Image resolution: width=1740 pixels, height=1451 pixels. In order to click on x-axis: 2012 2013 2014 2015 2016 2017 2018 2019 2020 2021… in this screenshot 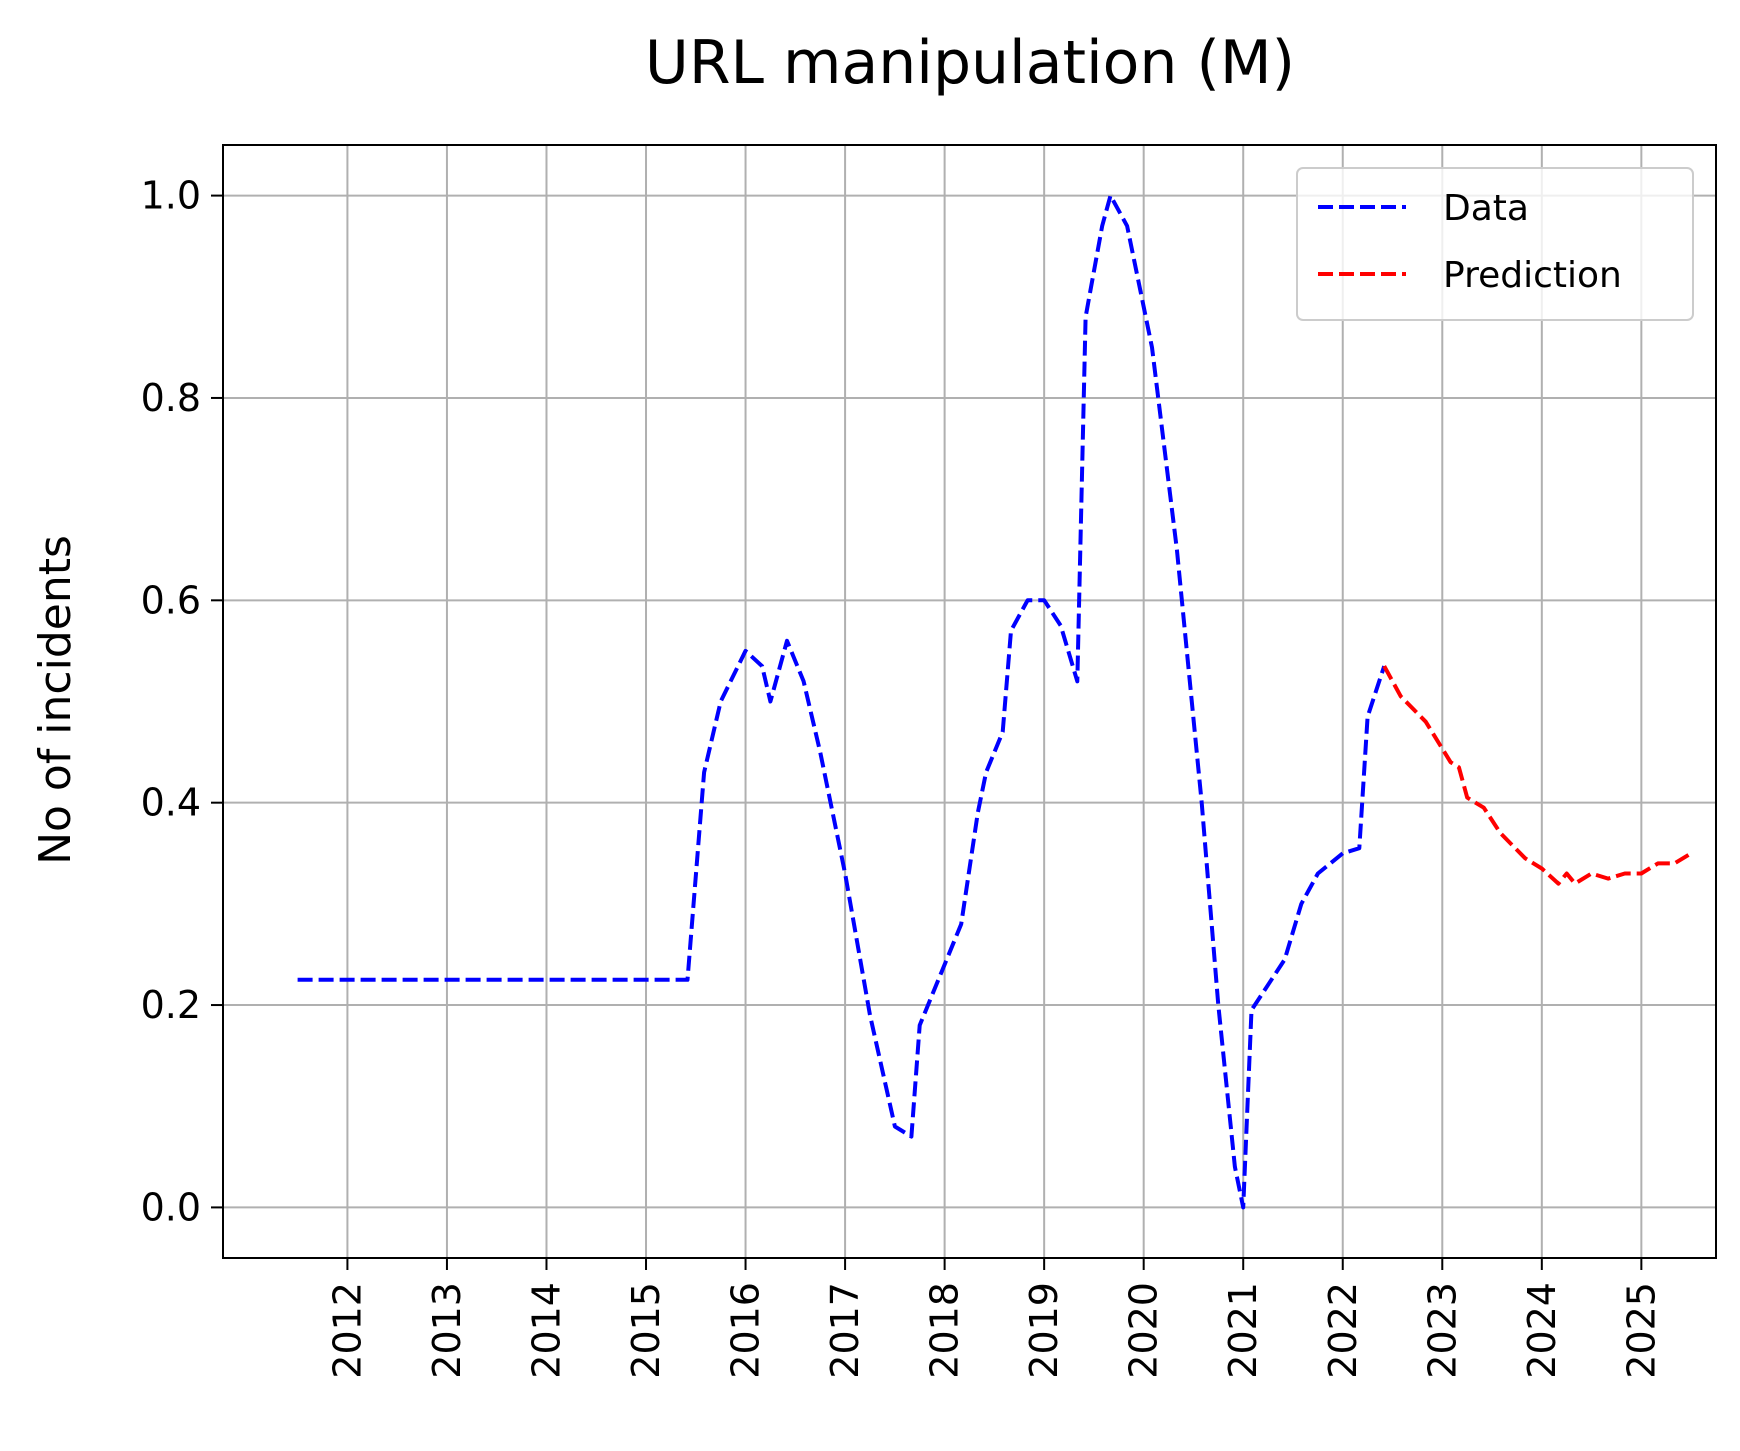, I will do `click(994, 1318)`.